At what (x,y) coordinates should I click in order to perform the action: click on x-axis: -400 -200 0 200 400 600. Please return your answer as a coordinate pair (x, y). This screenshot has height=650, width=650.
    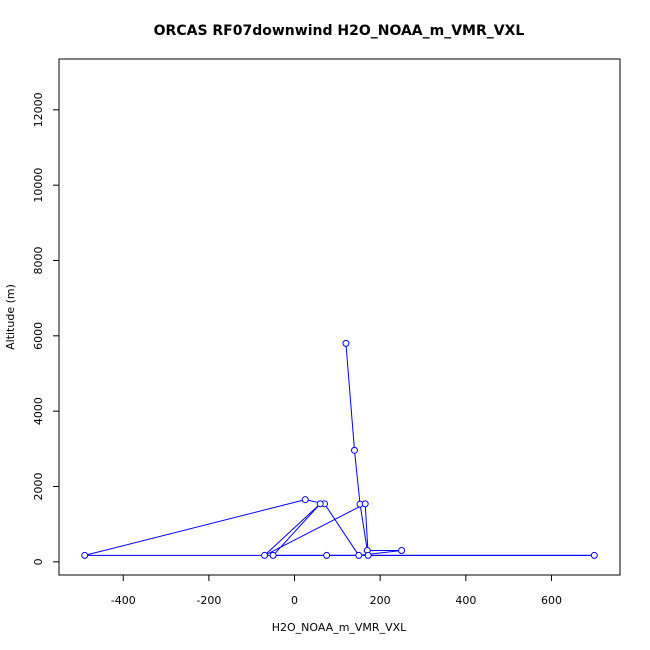
    Looking at the image, I should click on (336, 590).